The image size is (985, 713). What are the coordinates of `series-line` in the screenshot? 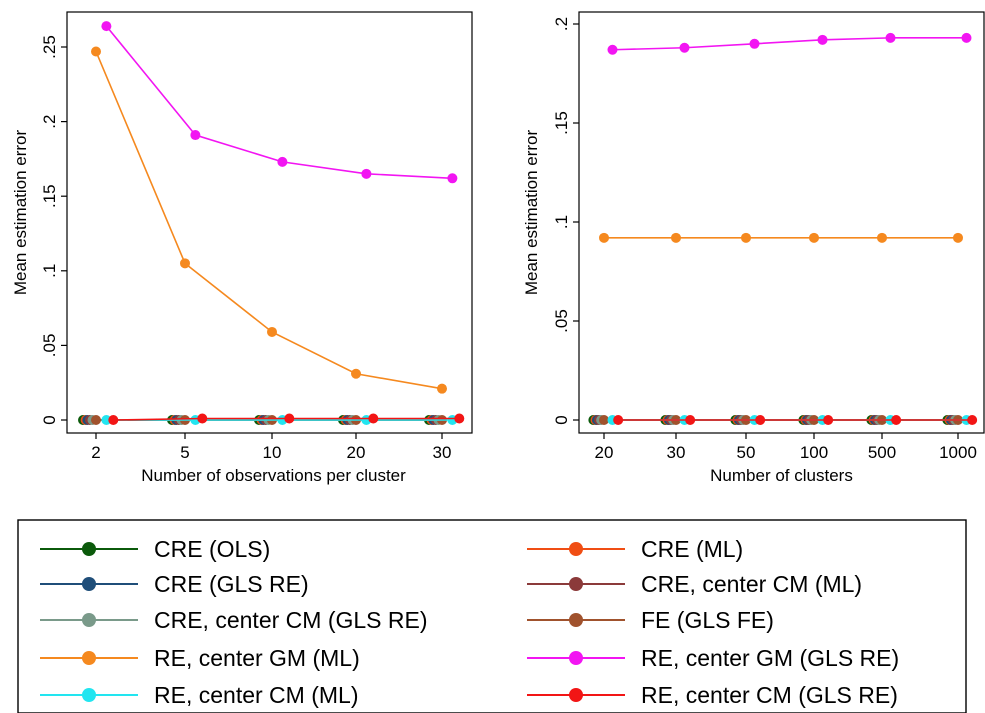 It's located at (279, 102).